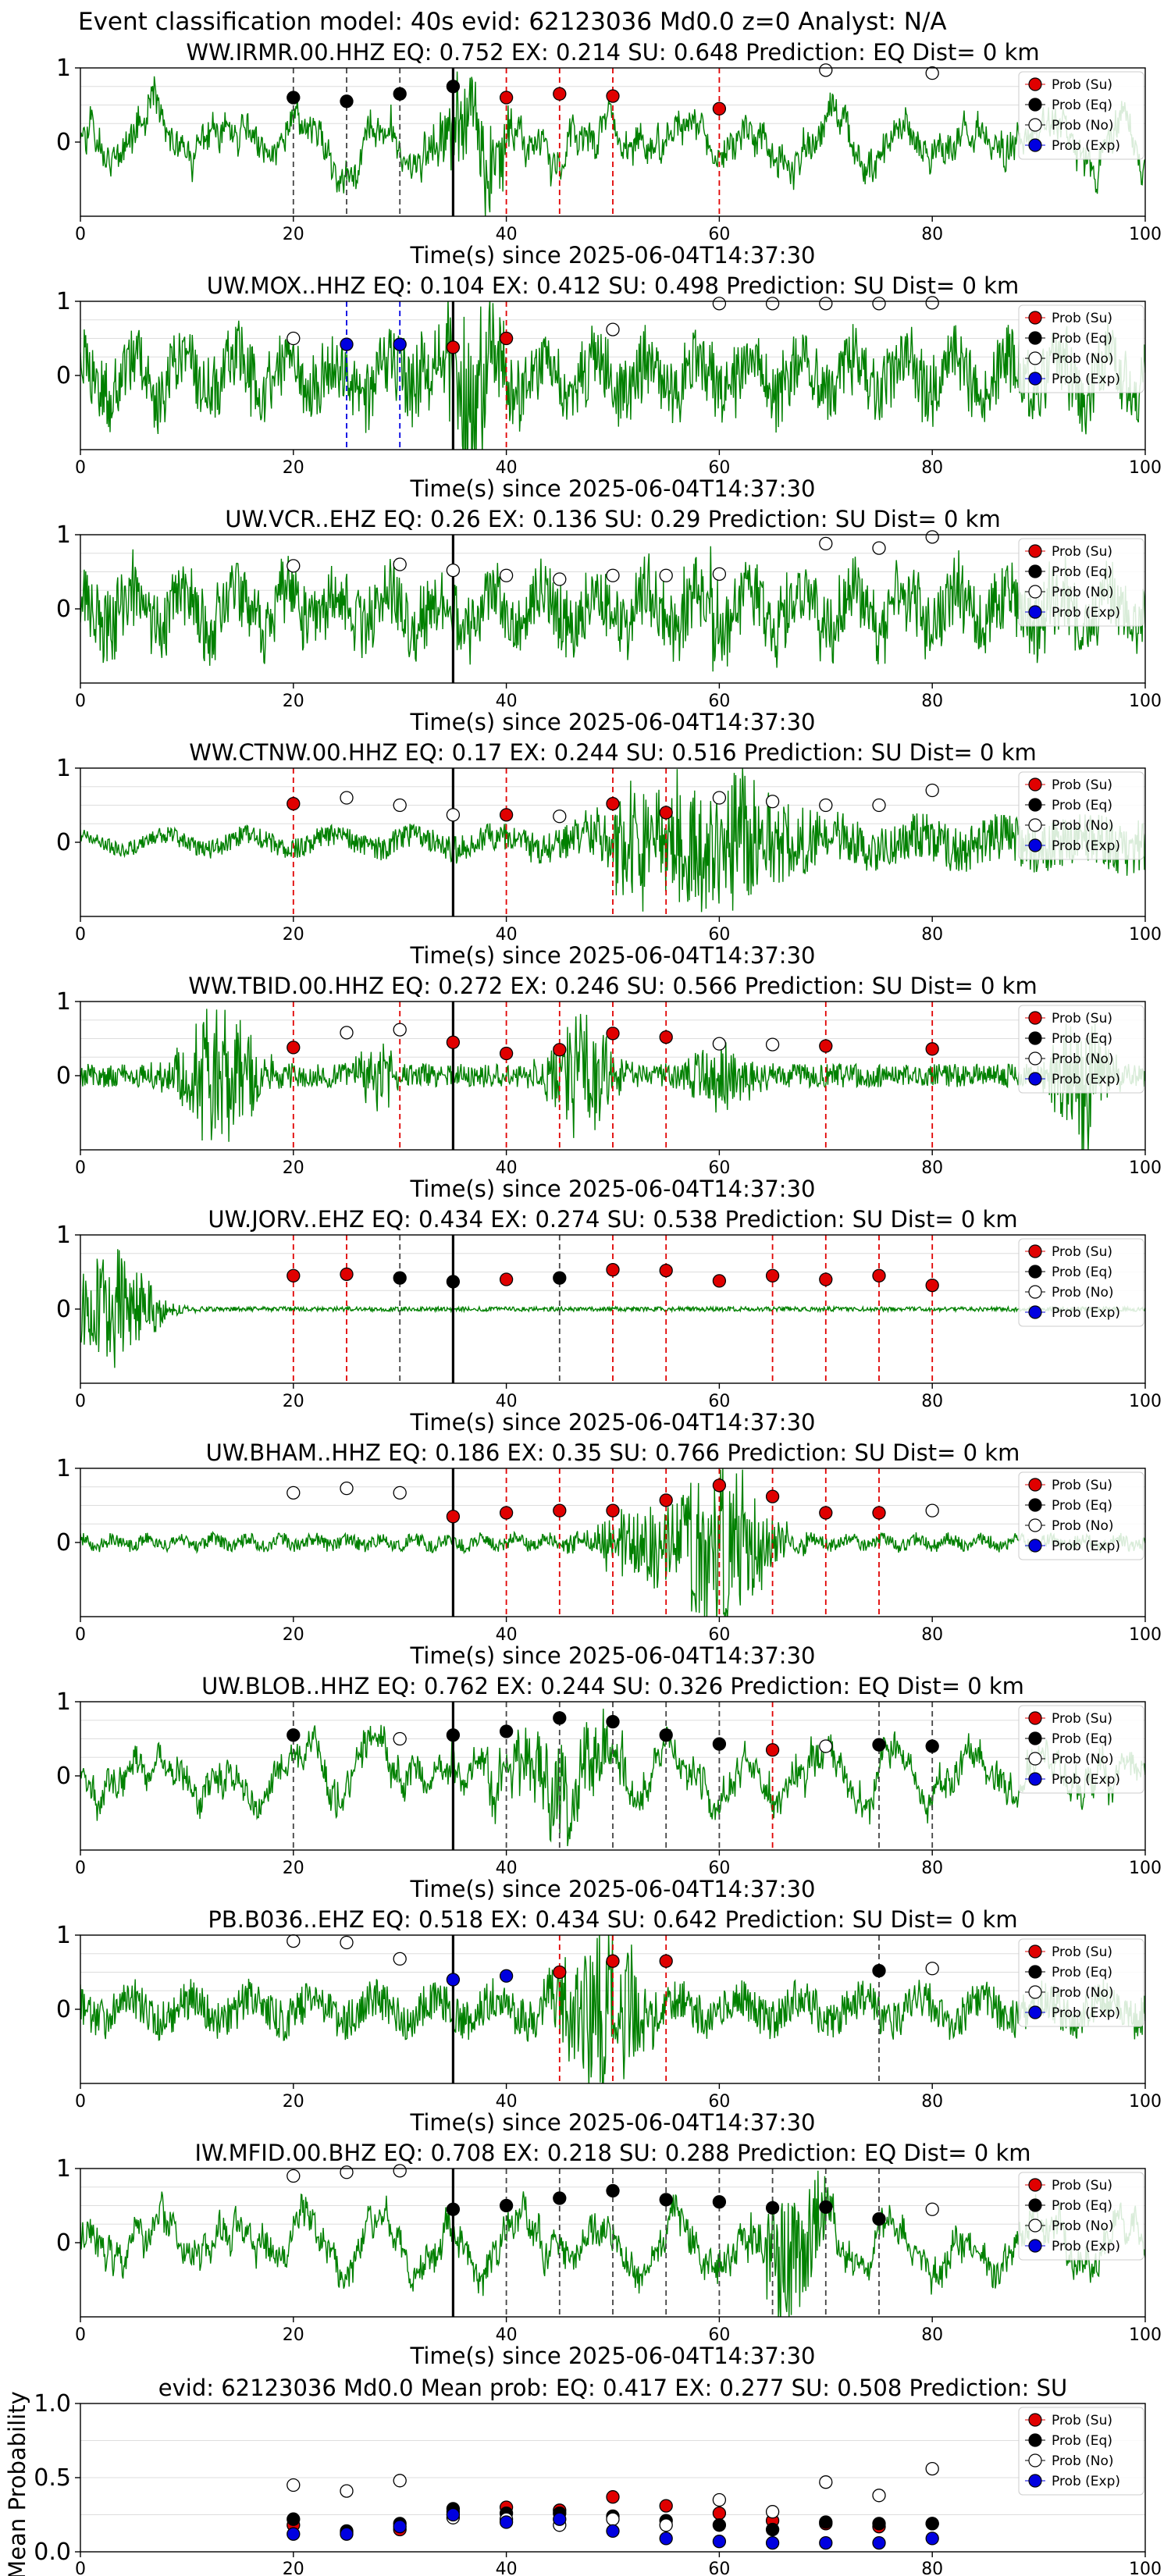  I want to click on legend-box, so click(1081, 1282).